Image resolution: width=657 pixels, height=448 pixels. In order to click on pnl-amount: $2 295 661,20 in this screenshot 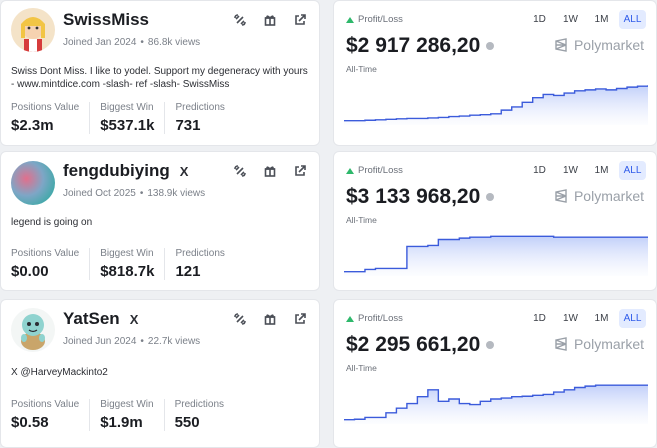, I will do `click(413, 344)`.